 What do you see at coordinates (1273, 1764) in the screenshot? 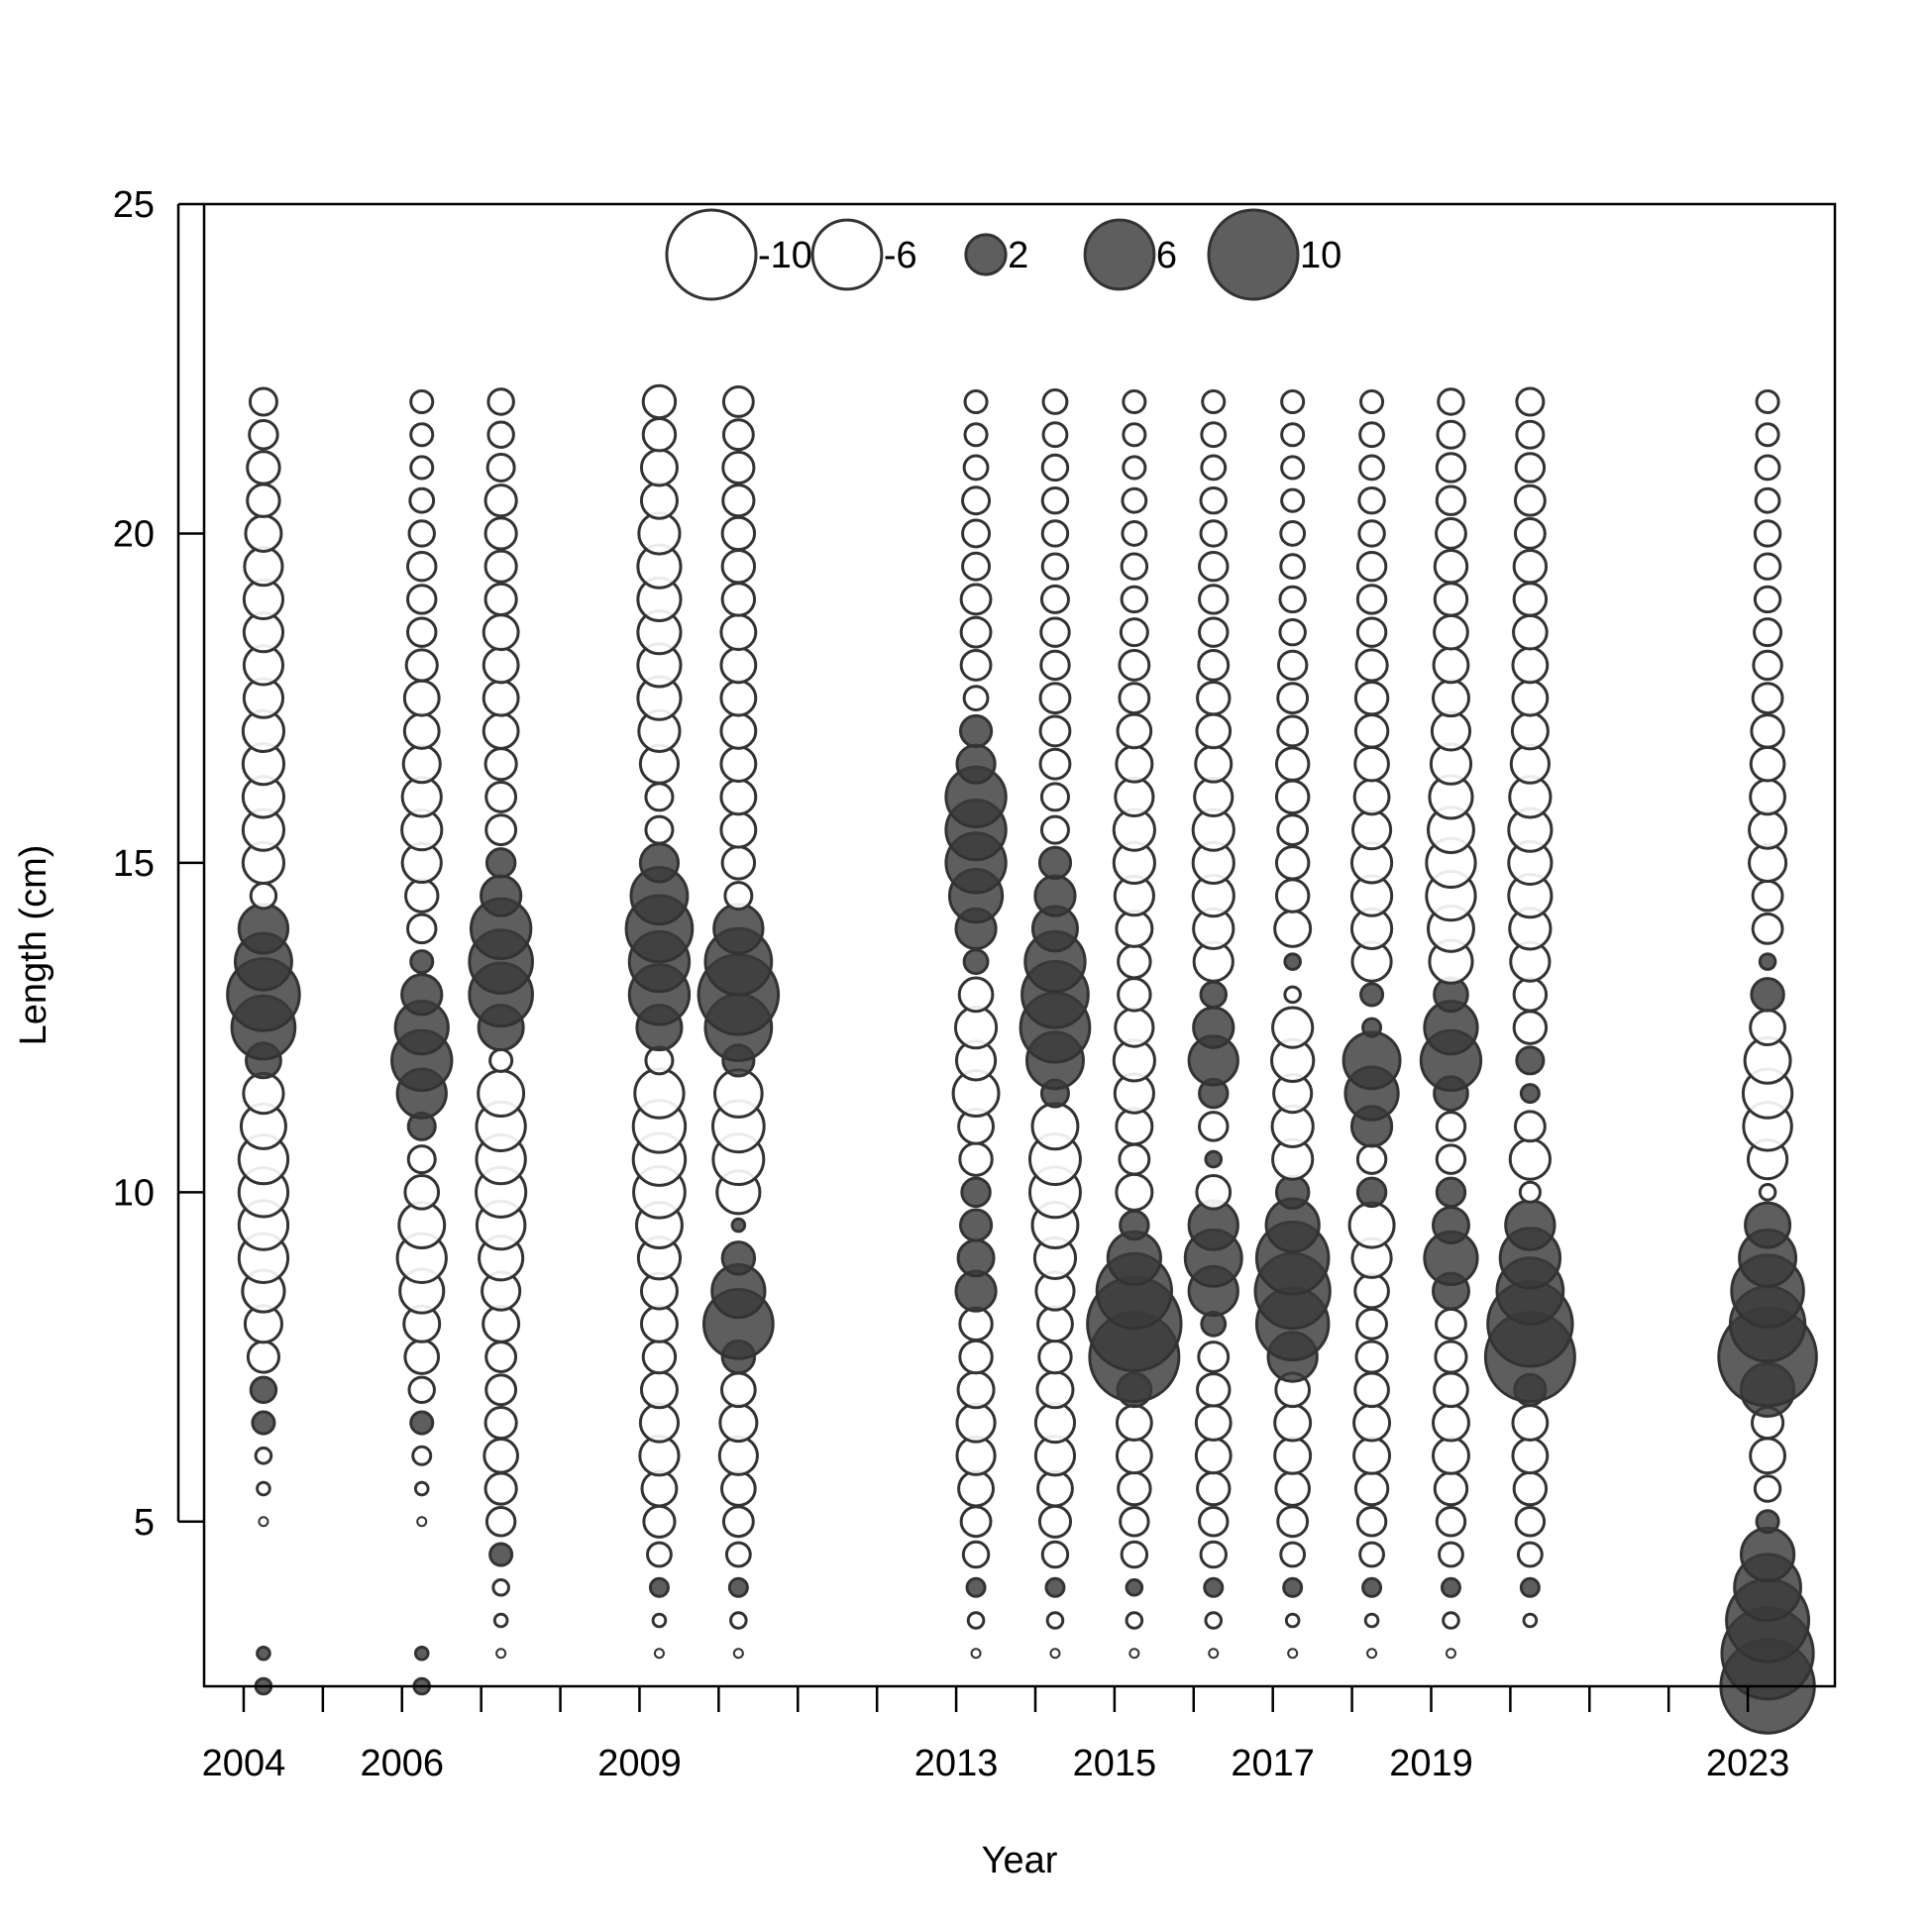
I see `x-tick-label: 2017` at bounding box center [1273, 1764].